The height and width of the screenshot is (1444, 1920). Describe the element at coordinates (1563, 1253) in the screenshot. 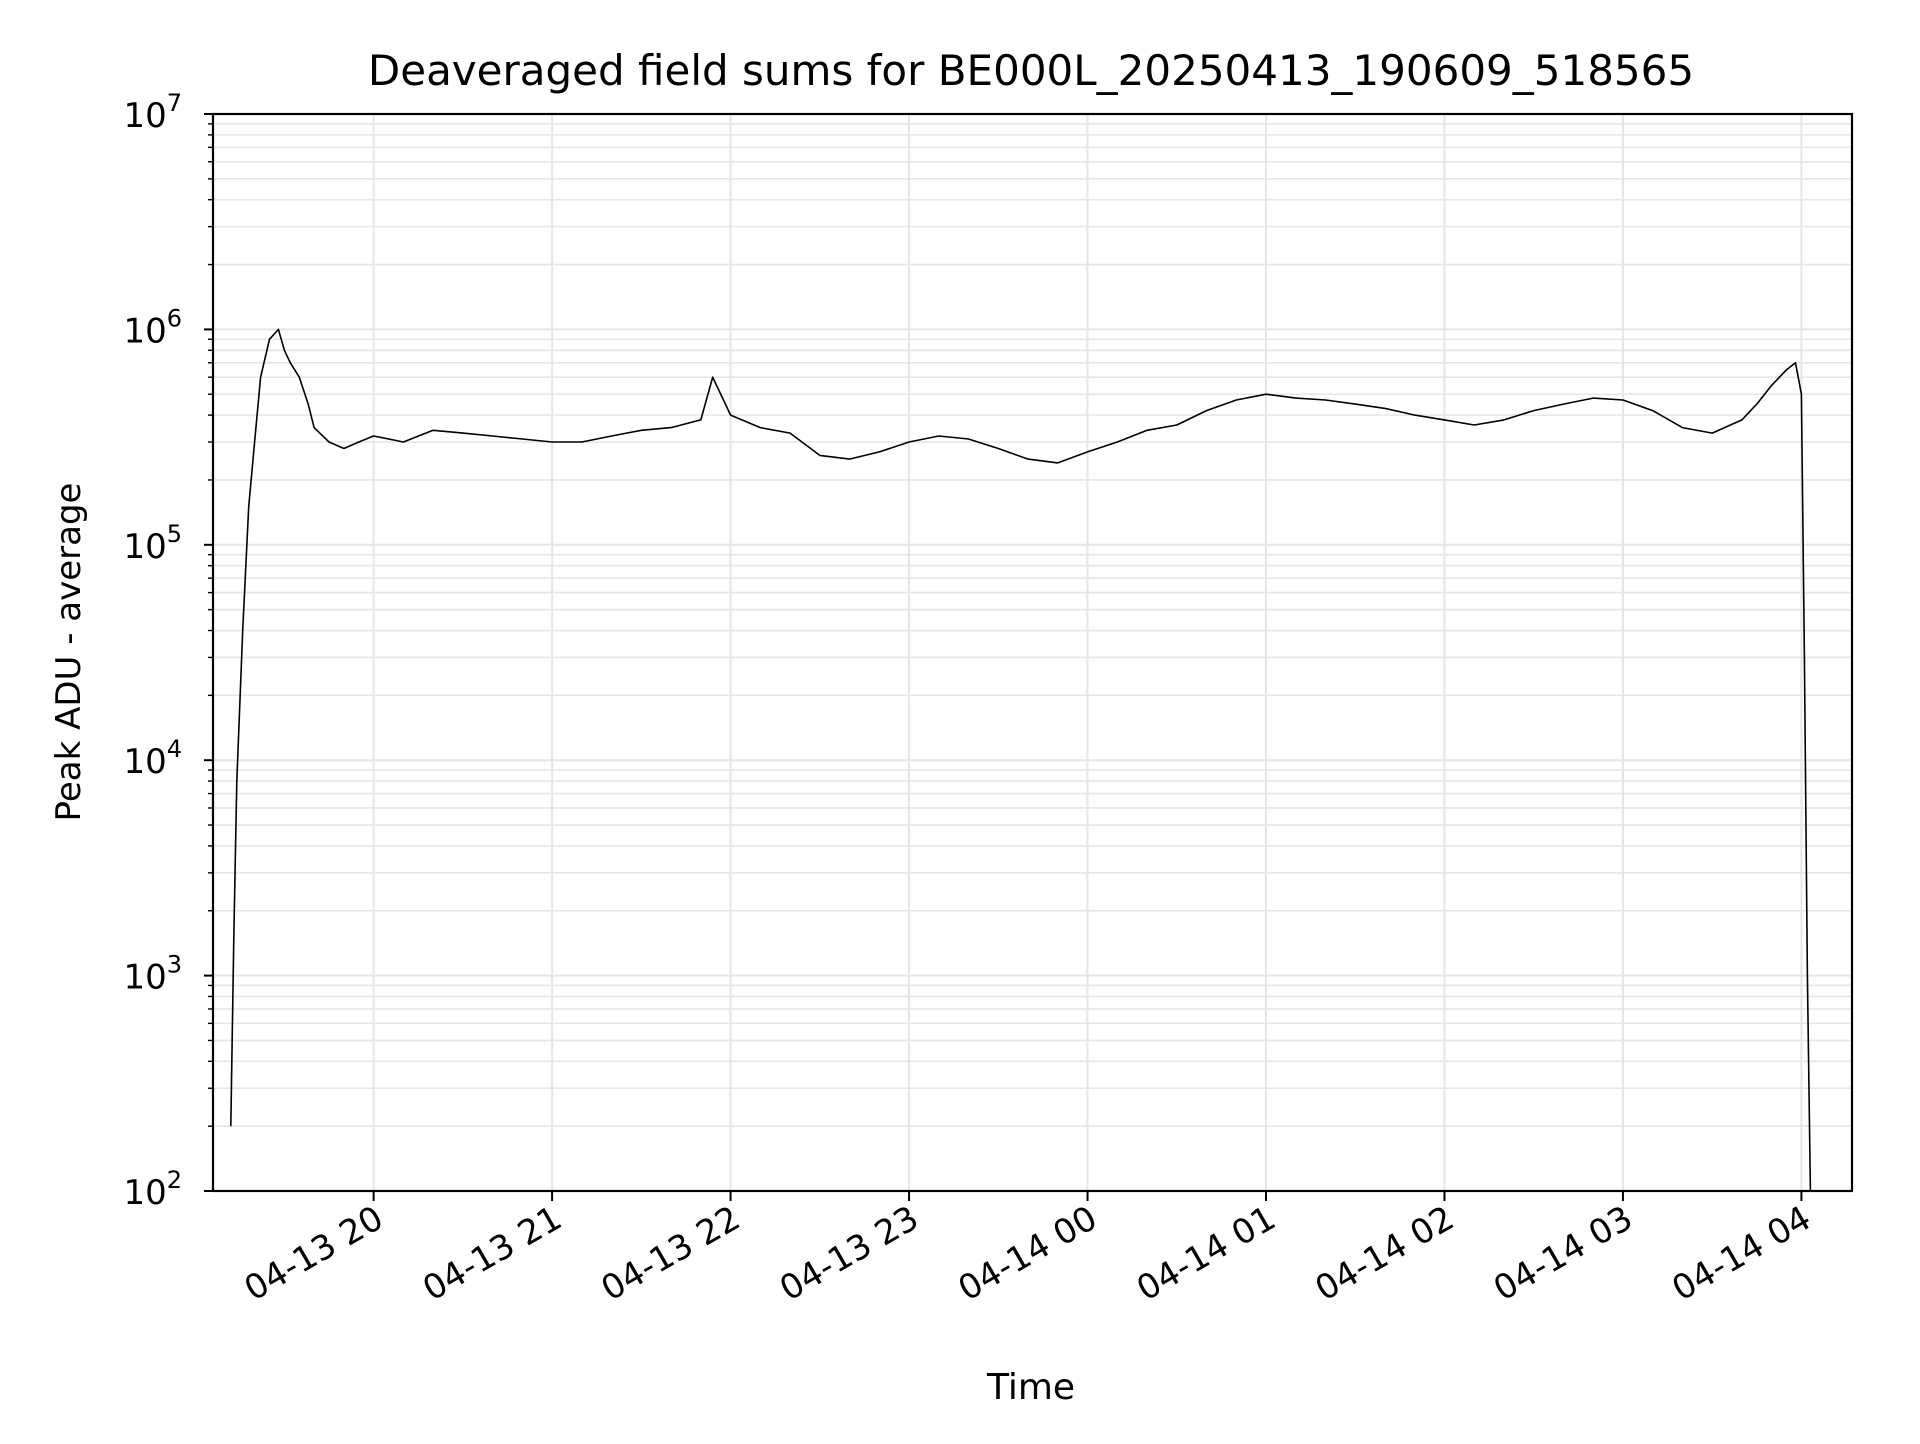

I see `x-tick-label-7: 04-14 03` at that location.